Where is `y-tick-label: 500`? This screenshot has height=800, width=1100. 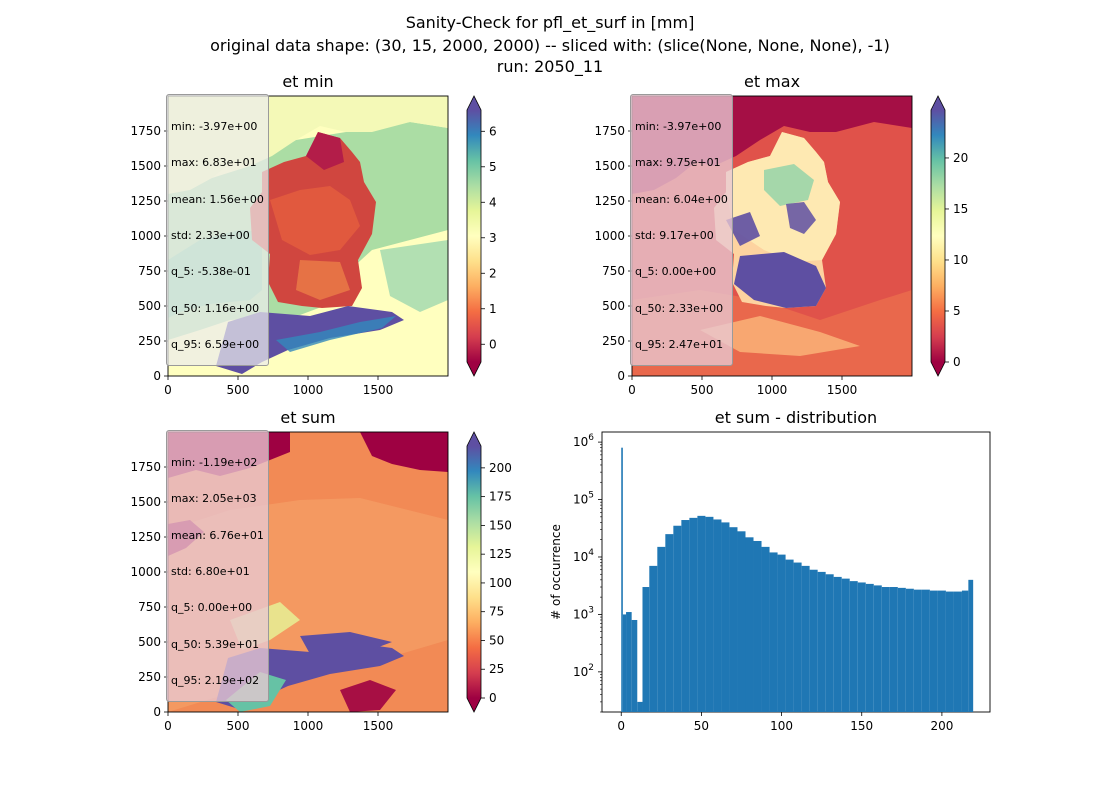
y-tick-label: 500 is located at coordinates (613, 306).